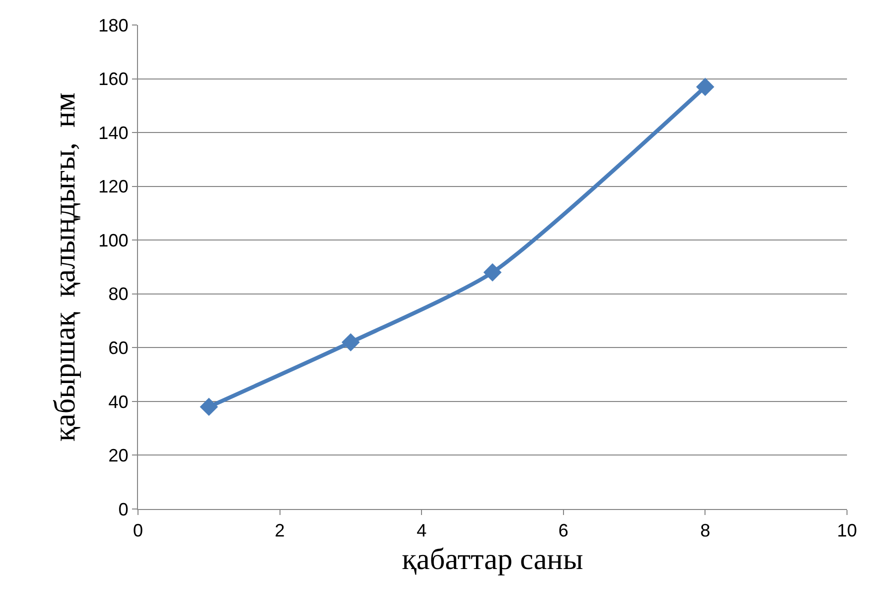 Image resolution: width=869 pixels, height=598 pixels. I want to click on x-tick-label: 0, so click(138, 530).